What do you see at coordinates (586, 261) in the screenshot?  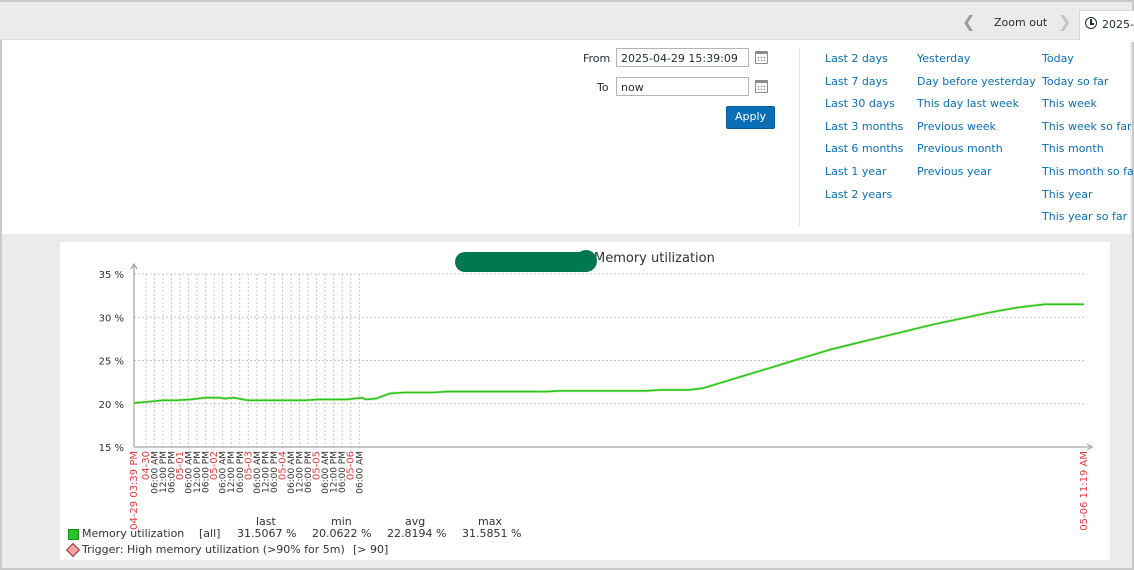 I see `redacted-host-name-end` at bounding box center [586, 261].